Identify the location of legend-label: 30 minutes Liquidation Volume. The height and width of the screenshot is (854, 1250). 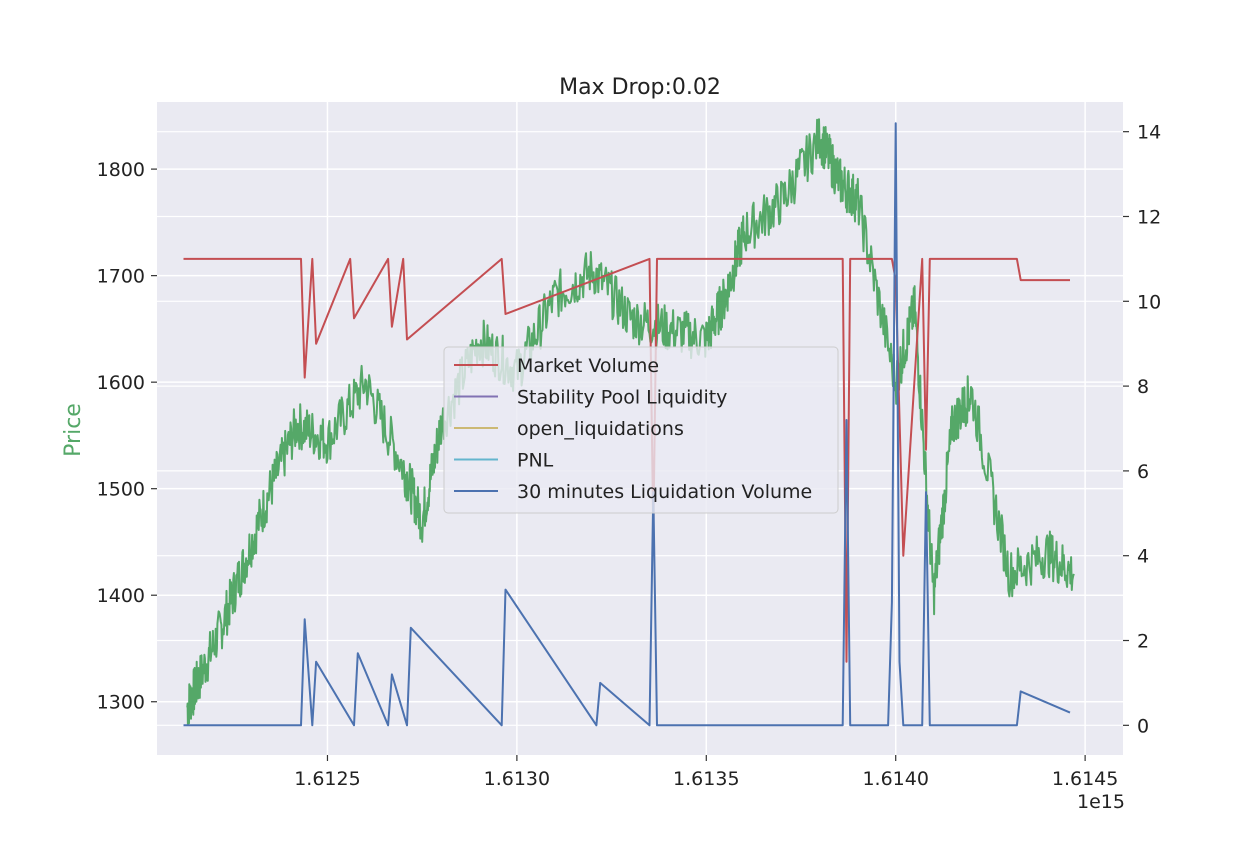
(664, 492).